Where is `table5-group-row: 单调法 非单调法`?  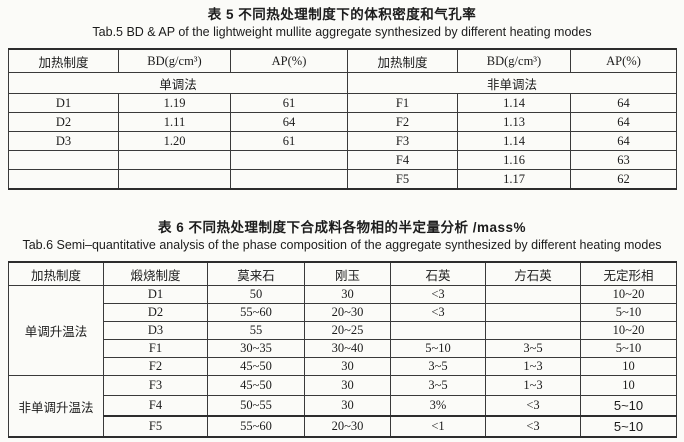
table5-group-row: 单调法 非单调法 is located at coordinates (342, 83).